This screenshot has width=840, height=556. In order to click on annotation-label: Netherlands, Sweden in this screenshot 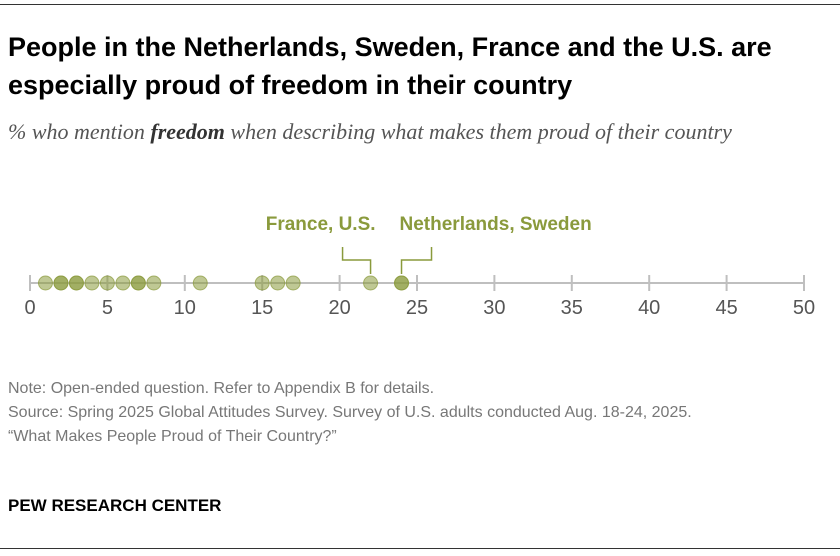, I will do `click(496, 224)`.